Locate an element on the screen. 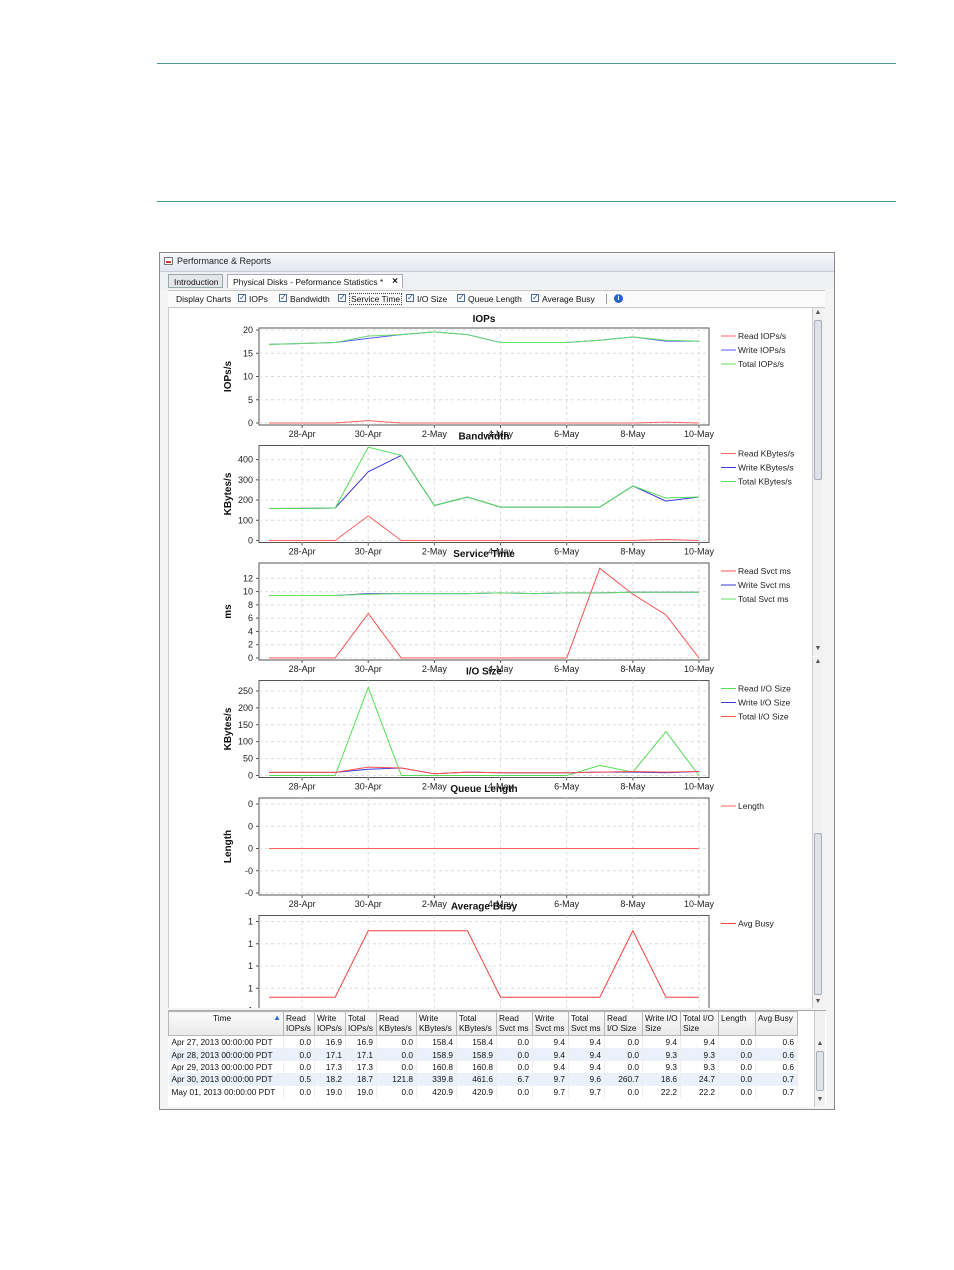  checkbox-io-size-label: I/O Size is located at coordinates (432, 299).